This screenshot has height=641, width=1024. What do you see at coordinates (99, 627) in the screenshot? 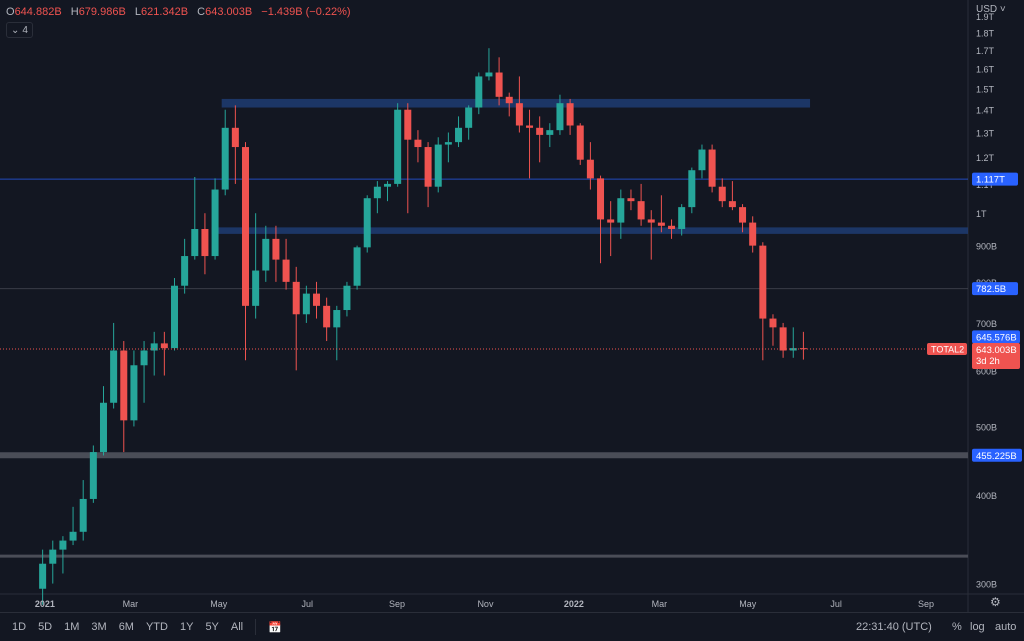
I see `timeframe-3m: 3M` at bounding box center [99, 627].